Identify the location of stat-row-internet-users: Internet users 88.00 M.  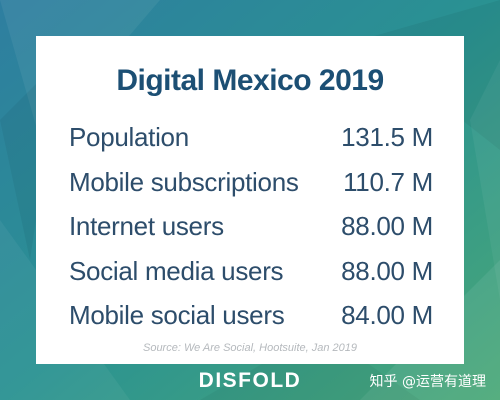
(251, 226).